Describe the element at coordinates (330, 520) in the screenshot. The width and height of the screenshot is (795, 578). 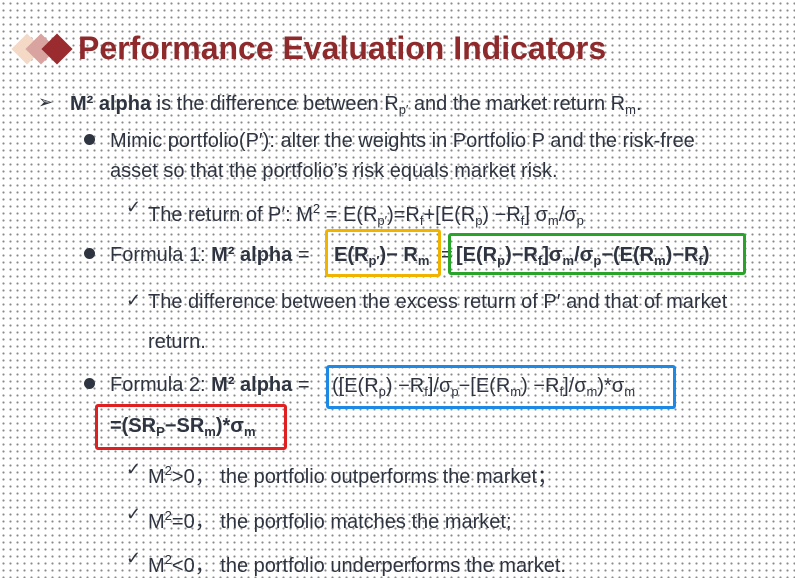
I see `condition-zero: M2=0， the portfolio matches the market;` at that location.